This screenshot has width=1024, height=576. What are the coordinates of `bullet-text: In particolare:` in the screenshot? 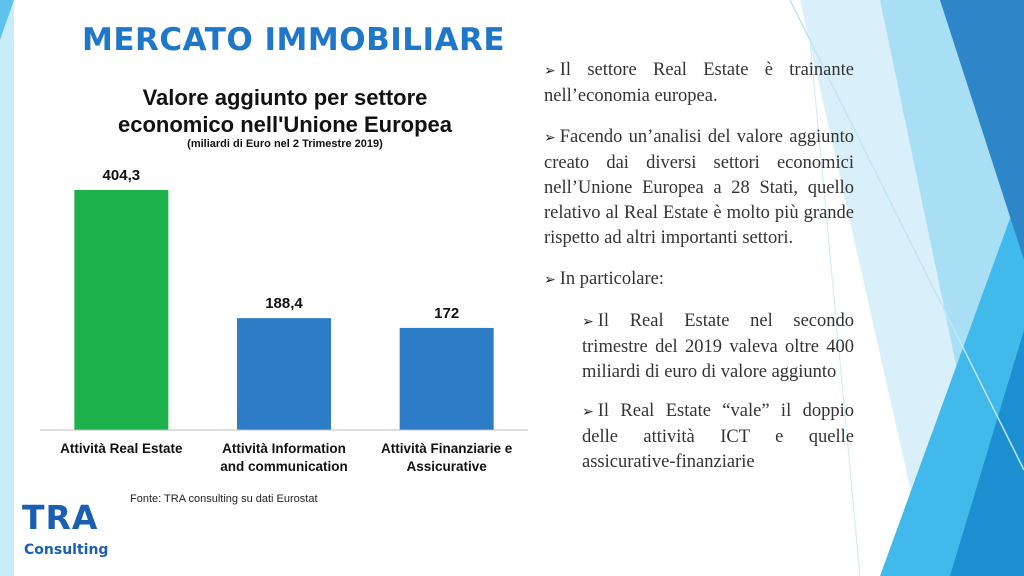 It's located at (611, 279).